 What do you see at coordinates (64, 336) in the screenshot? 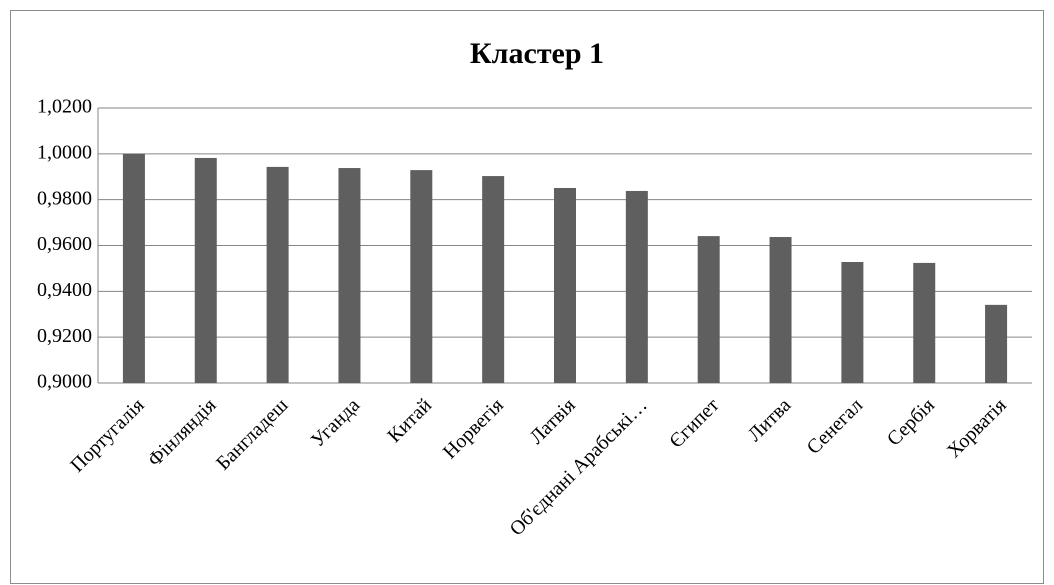
I see `y-tick-label: 0,9200` at bounding box center [64, 336].